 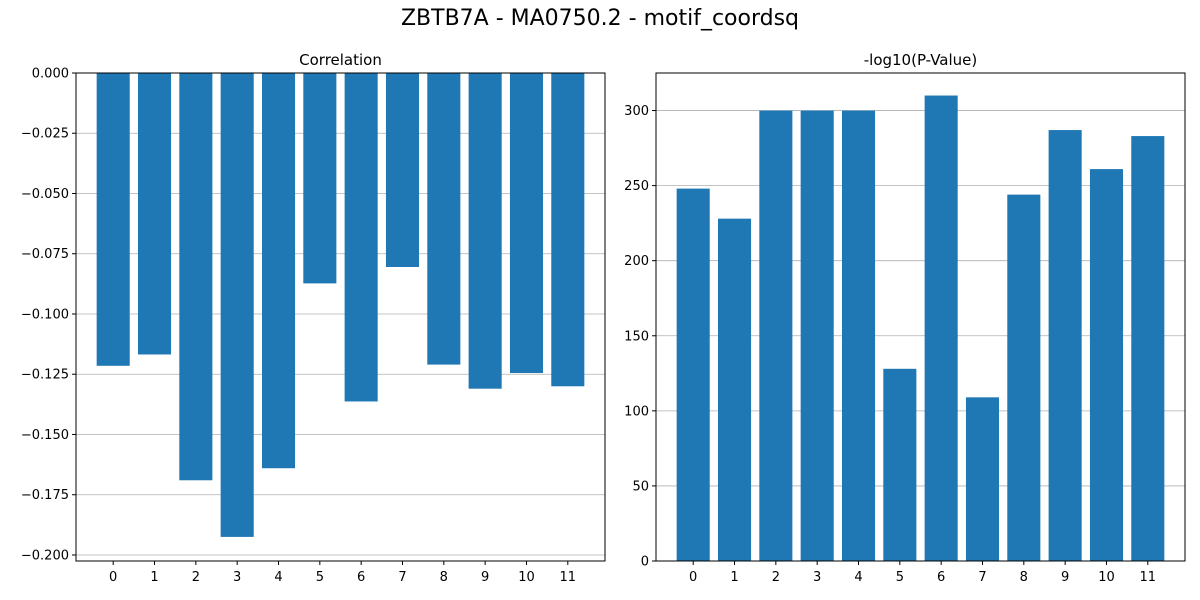 What do you see at coordinates (361, 577) in the screenshot?
I see `correlation-xtick-label: 6` at bounding box center [361, 577].